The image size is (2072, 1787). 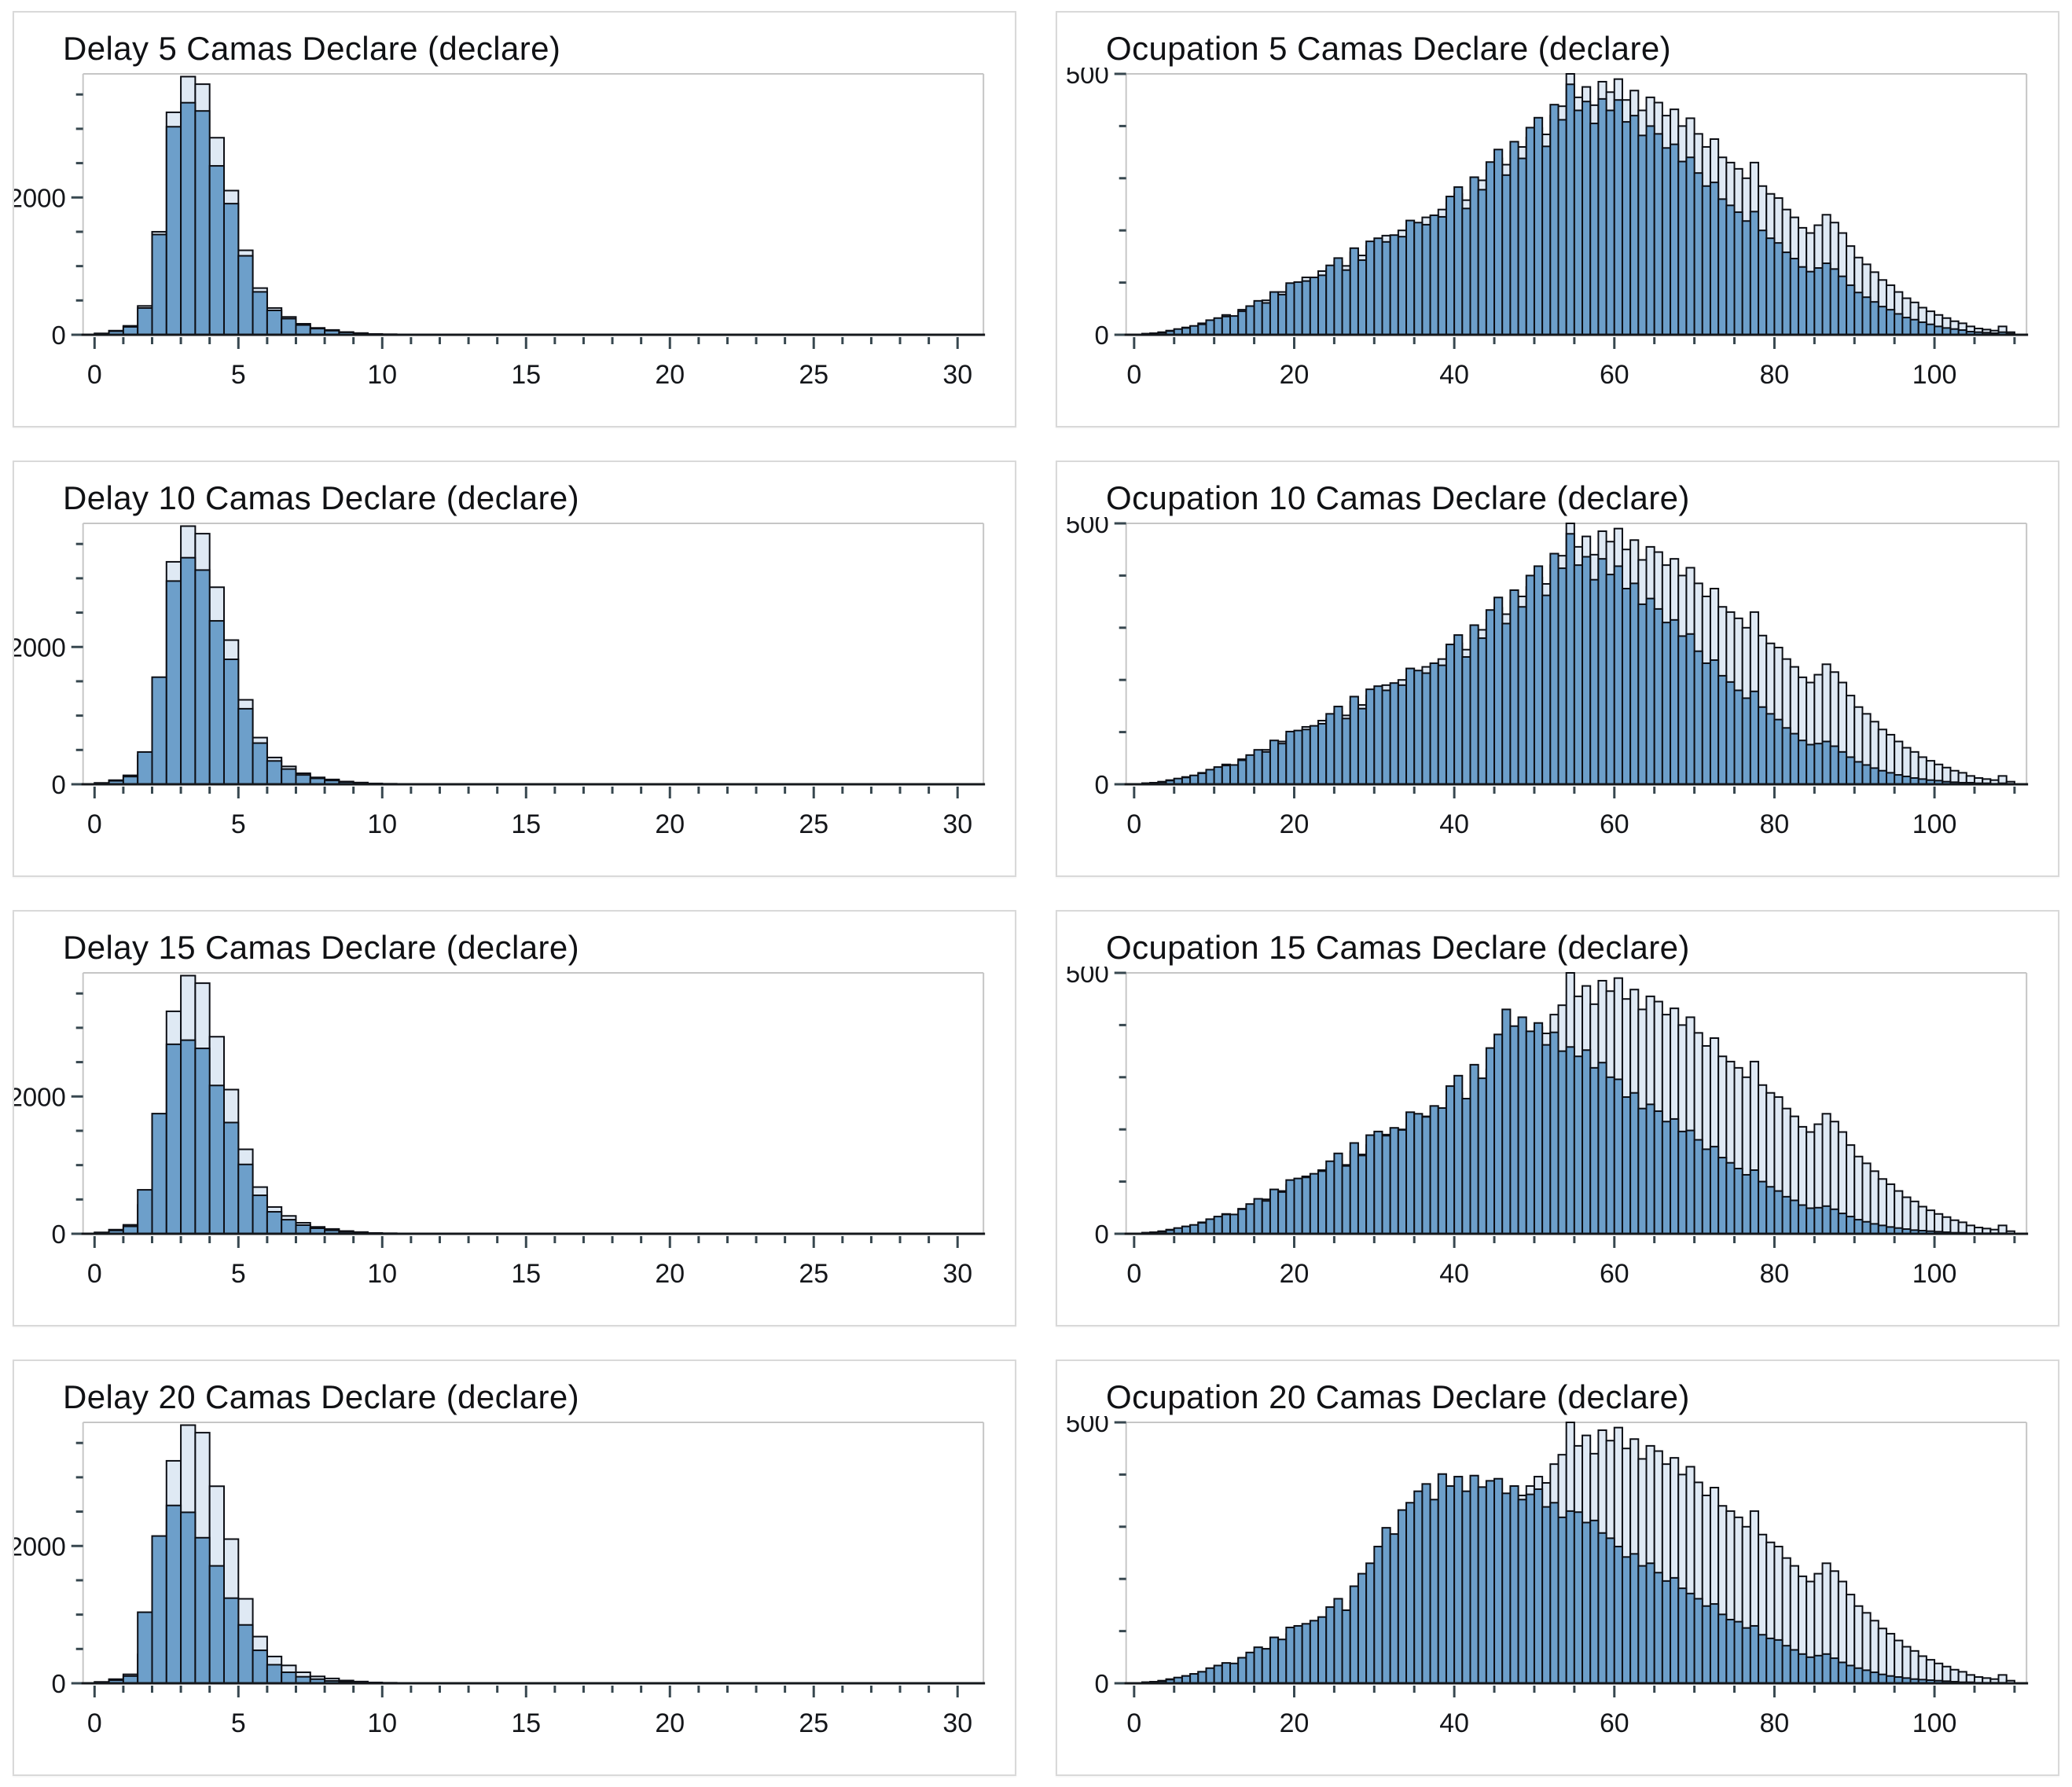 I want to click on chart-title-delay-20: Delay 20 Camas Declare (declare), so click(x=321, y=1396).